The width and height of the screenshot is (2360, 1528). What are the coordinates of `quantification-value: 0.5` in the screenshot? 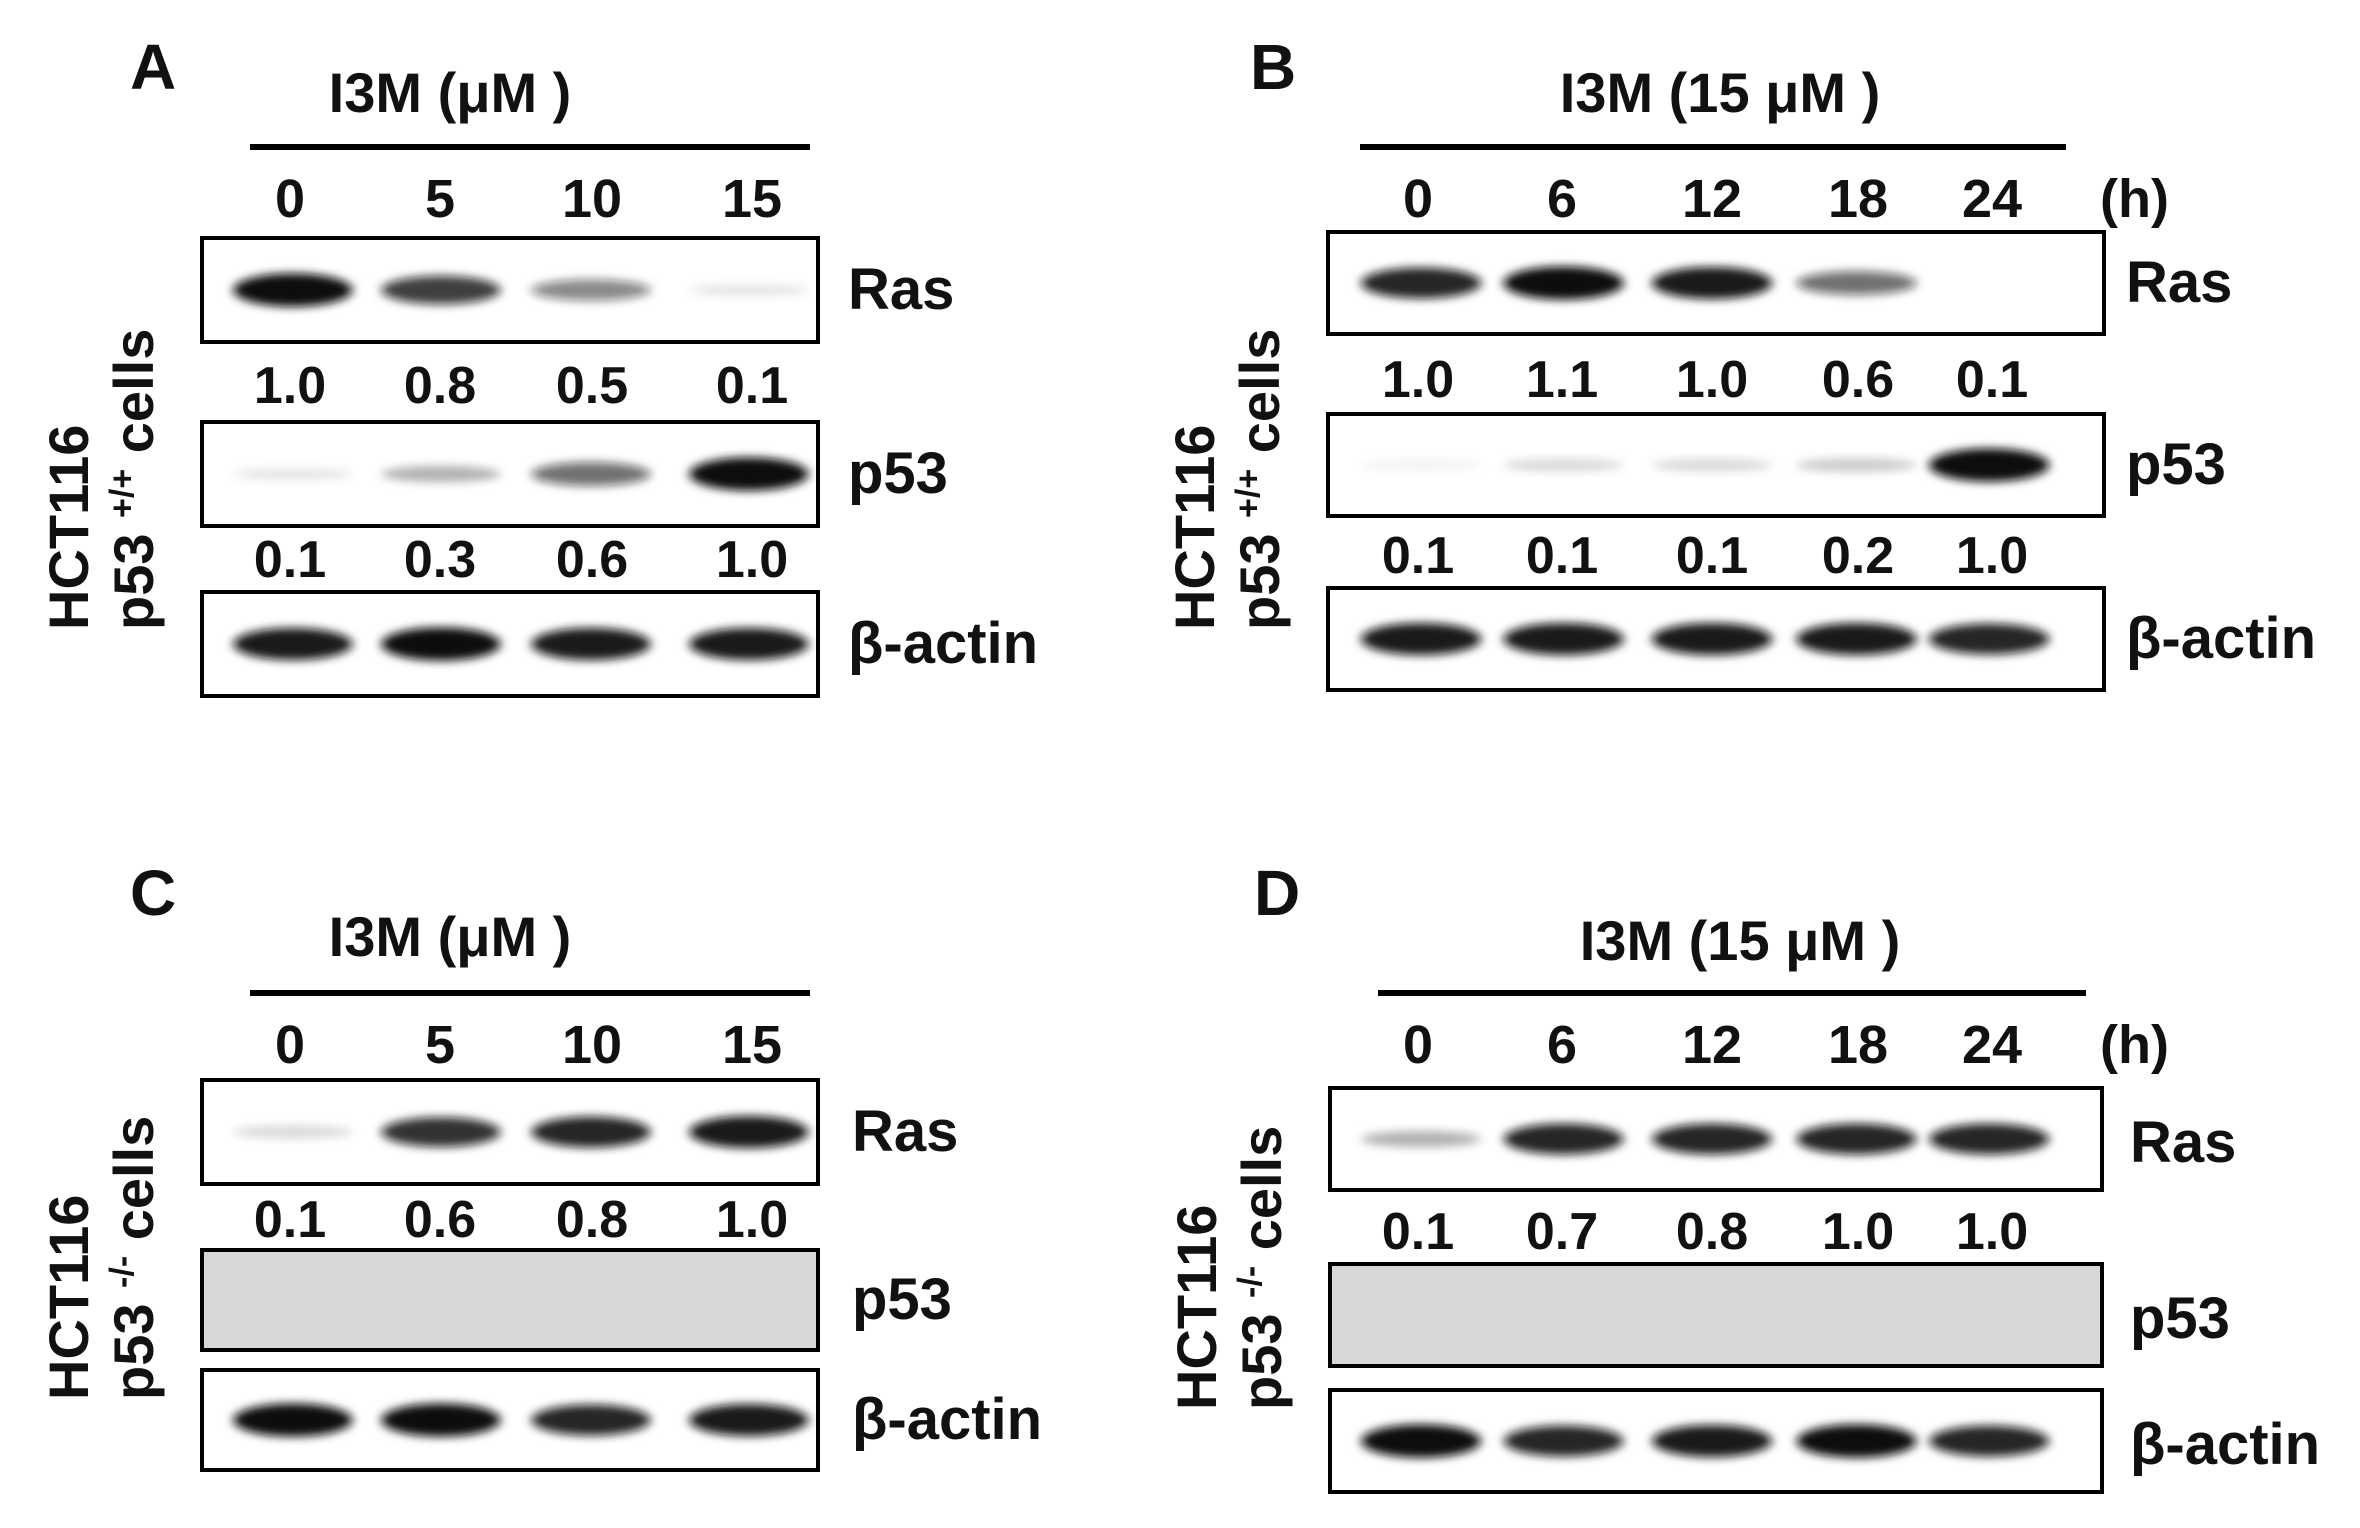 It's located at (592, 386).